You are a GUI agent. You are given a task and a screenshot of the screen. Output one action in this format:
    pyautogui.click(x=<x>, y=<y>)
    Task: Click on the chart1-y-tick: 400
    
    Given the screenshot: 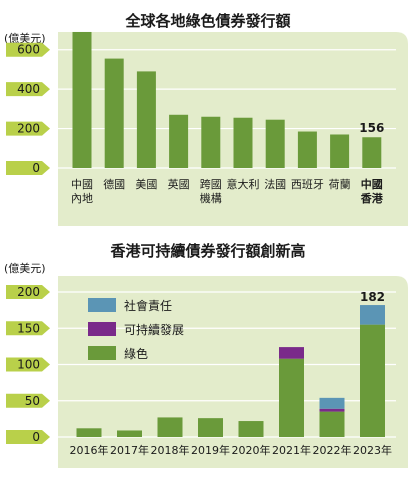 What is the action you would take?
    pyautogui.click(x=28, y=89)
    